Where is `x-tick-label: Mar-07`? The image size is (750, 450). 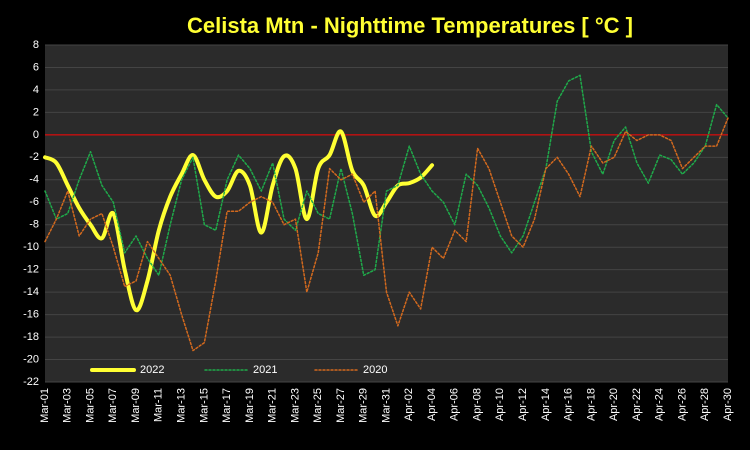
x-tick-label: Mar-07 is located at coordinates (113, 405).